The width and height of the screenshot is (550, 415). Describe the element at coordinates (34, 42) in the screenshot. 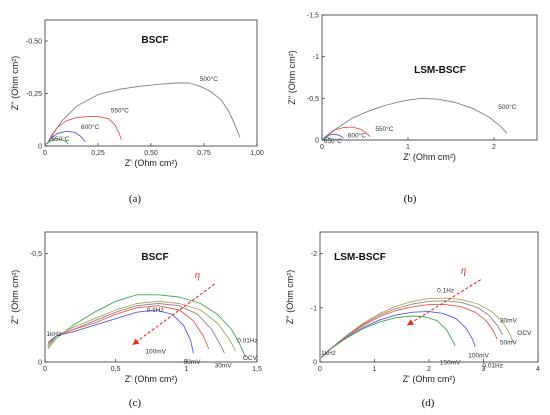

I see `y-tick-label: -0,50` at that location.